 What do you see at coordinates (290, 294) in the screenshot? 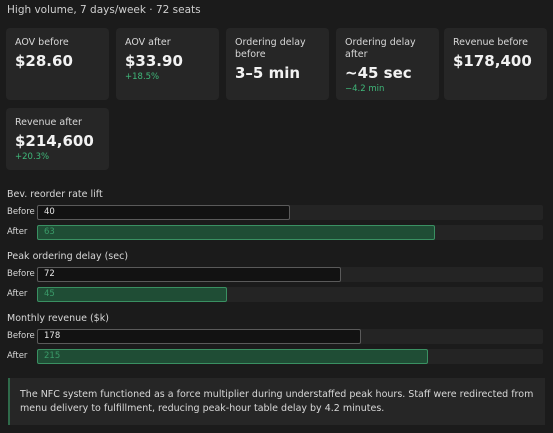
I see `bar-track: 45` at bounding box center [290, 294].